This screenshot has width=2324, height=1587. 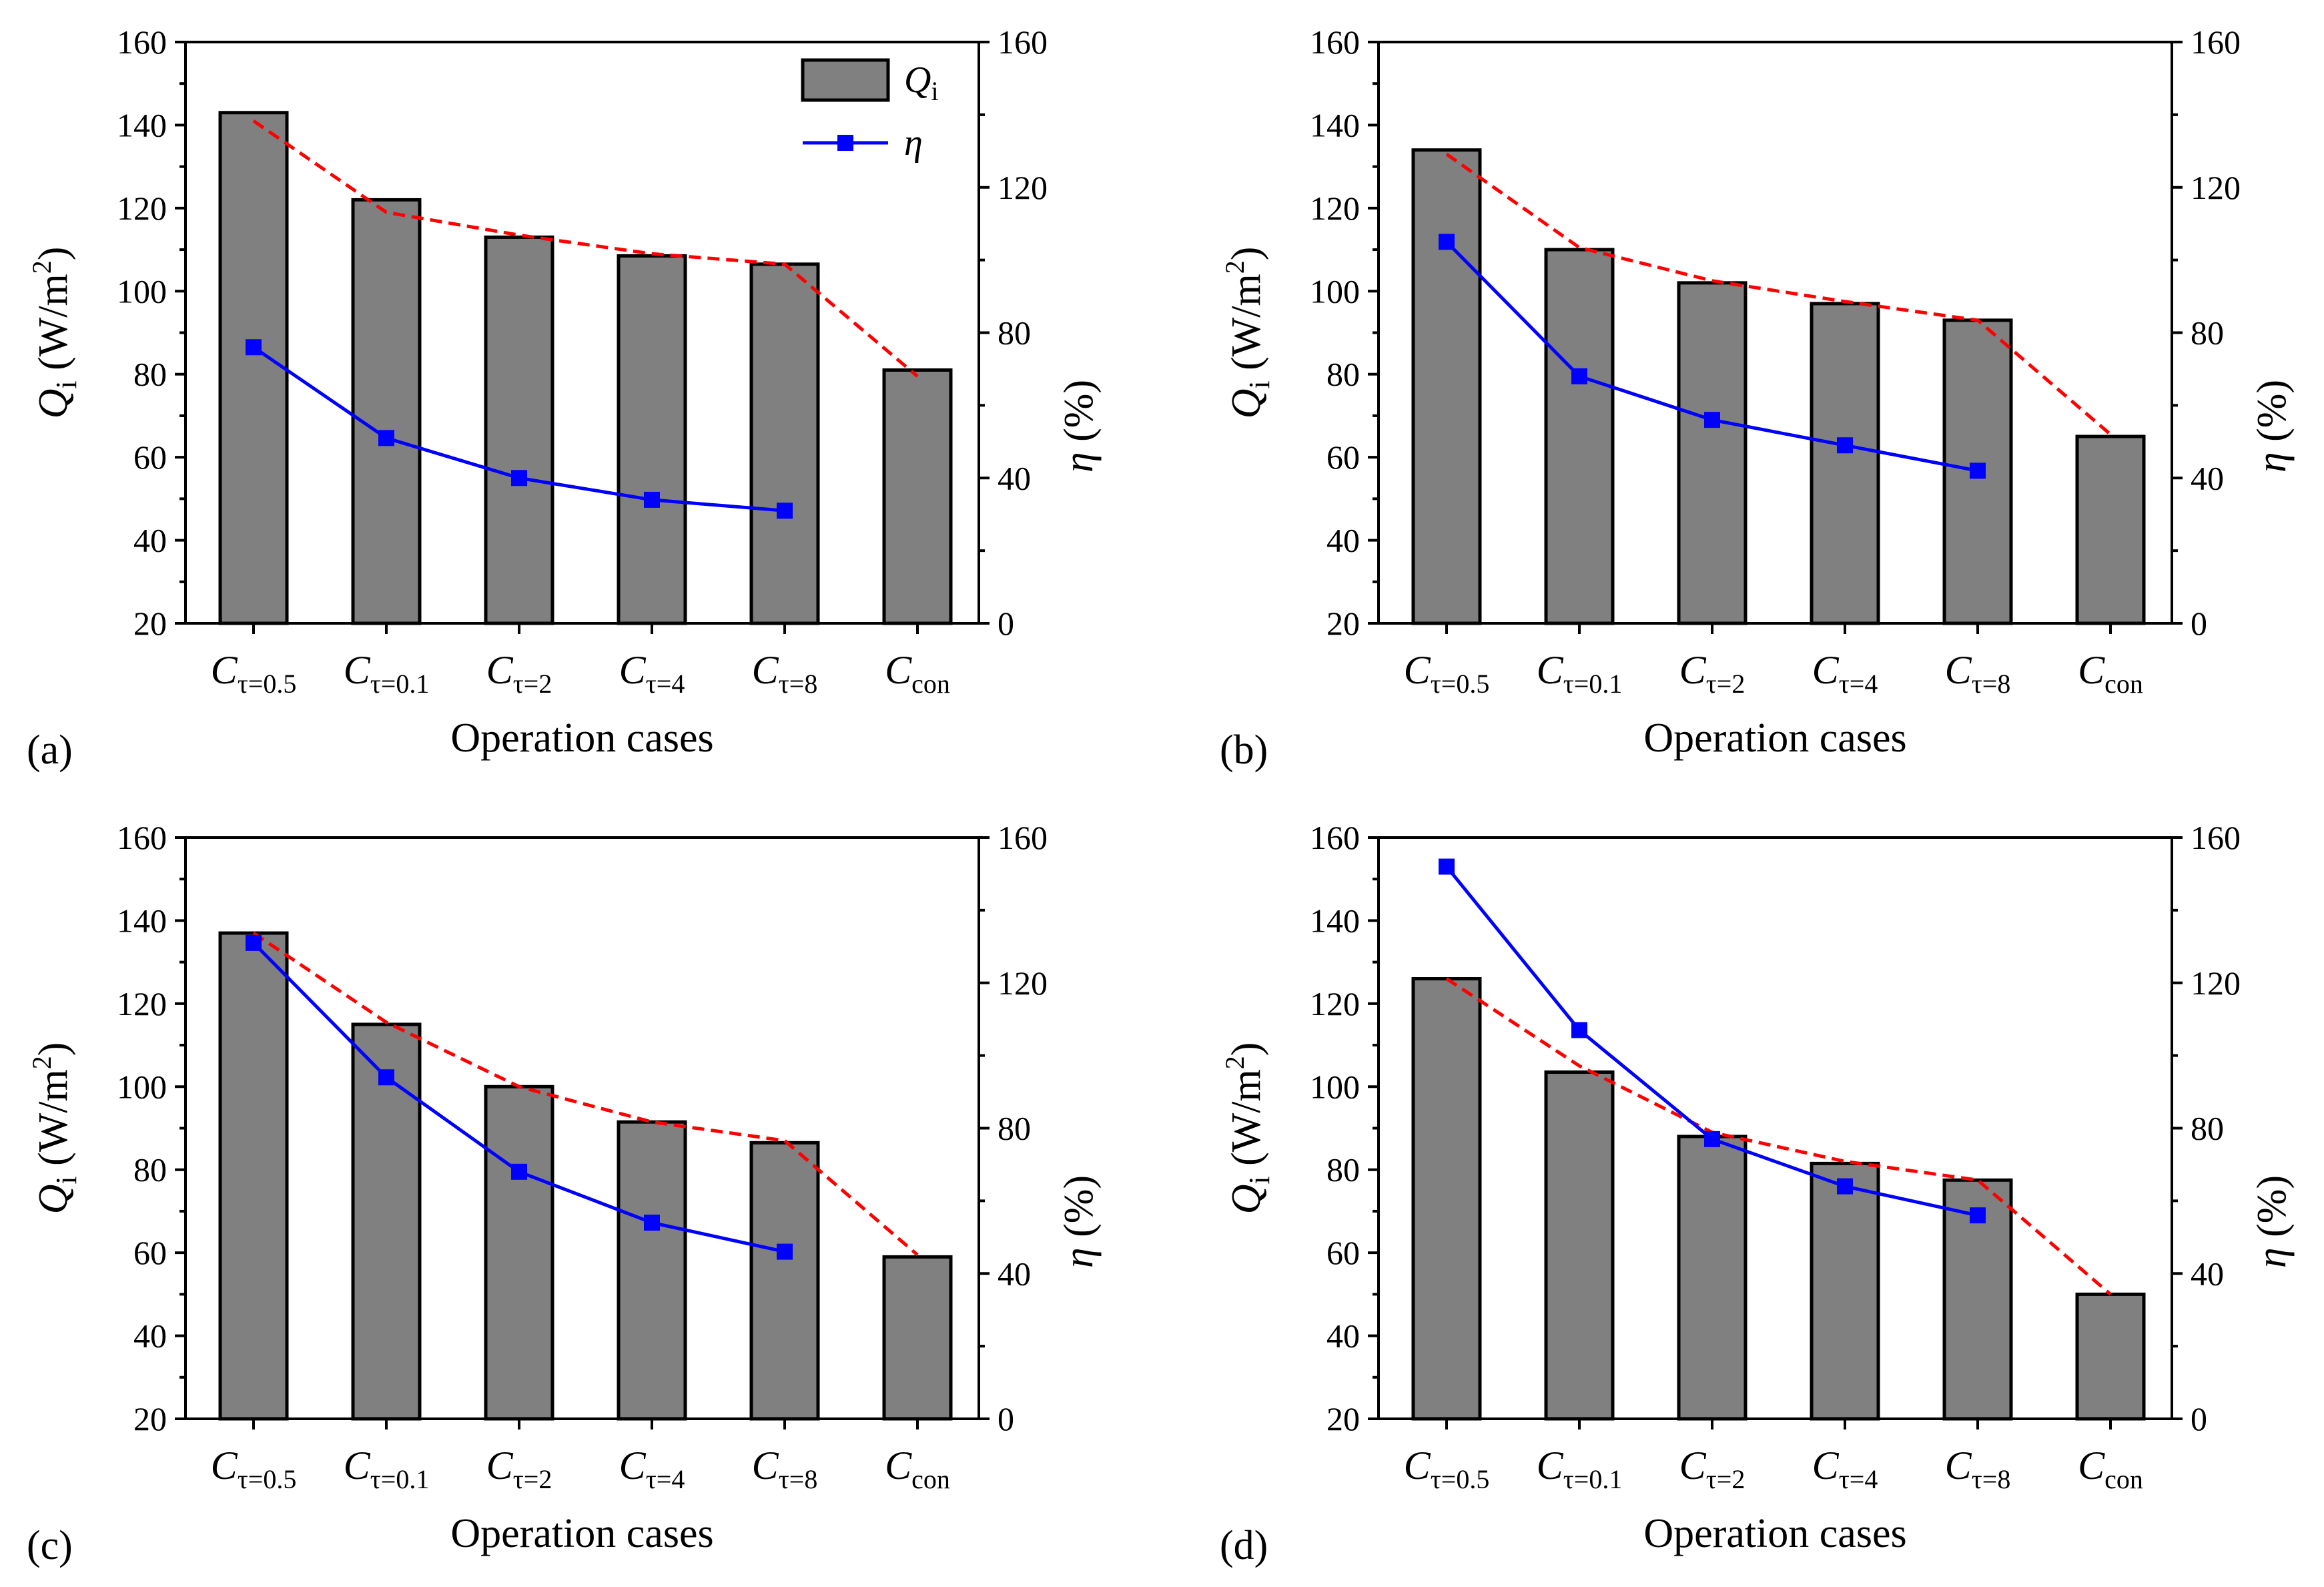 I want to click on panel-label: (b), so click(x=1244, y=750).